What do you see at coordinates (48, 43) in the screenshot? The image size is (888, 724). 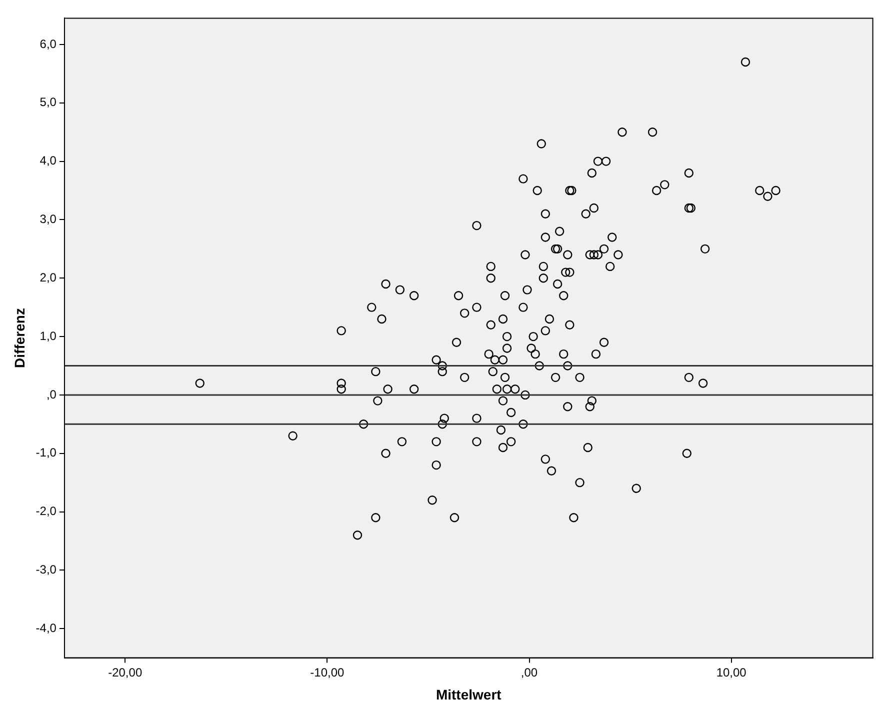 I see `y-tick-label: 6,0` at bounding box center [48, 43].